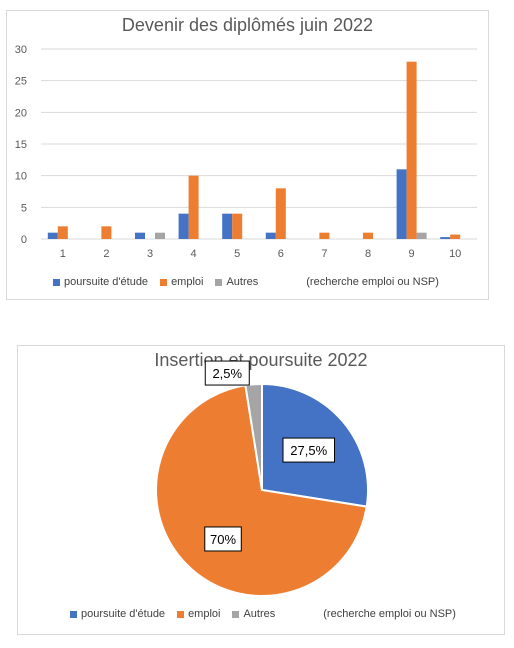 The height and width of the screenshot is (648, 514). What do you see at coordinates (164, 282) in the screenshot?
I see `legend-swatch-emploi` at bounding box center [164, 282].